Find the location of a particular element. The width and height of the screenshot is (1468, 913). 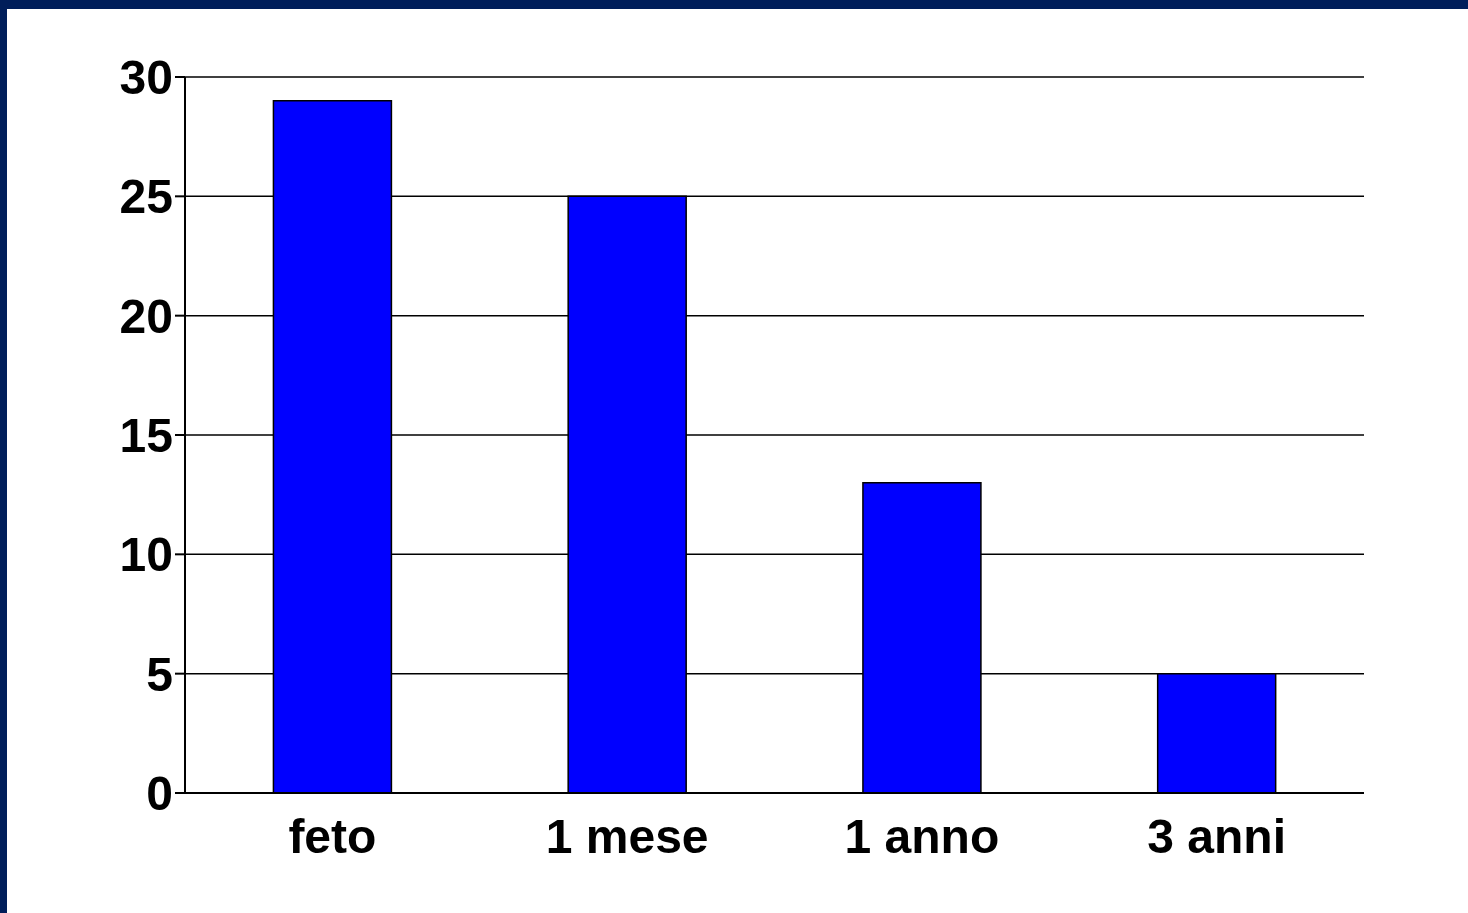

x-tick-label: 1 mese is located at coordinates (627, 837).